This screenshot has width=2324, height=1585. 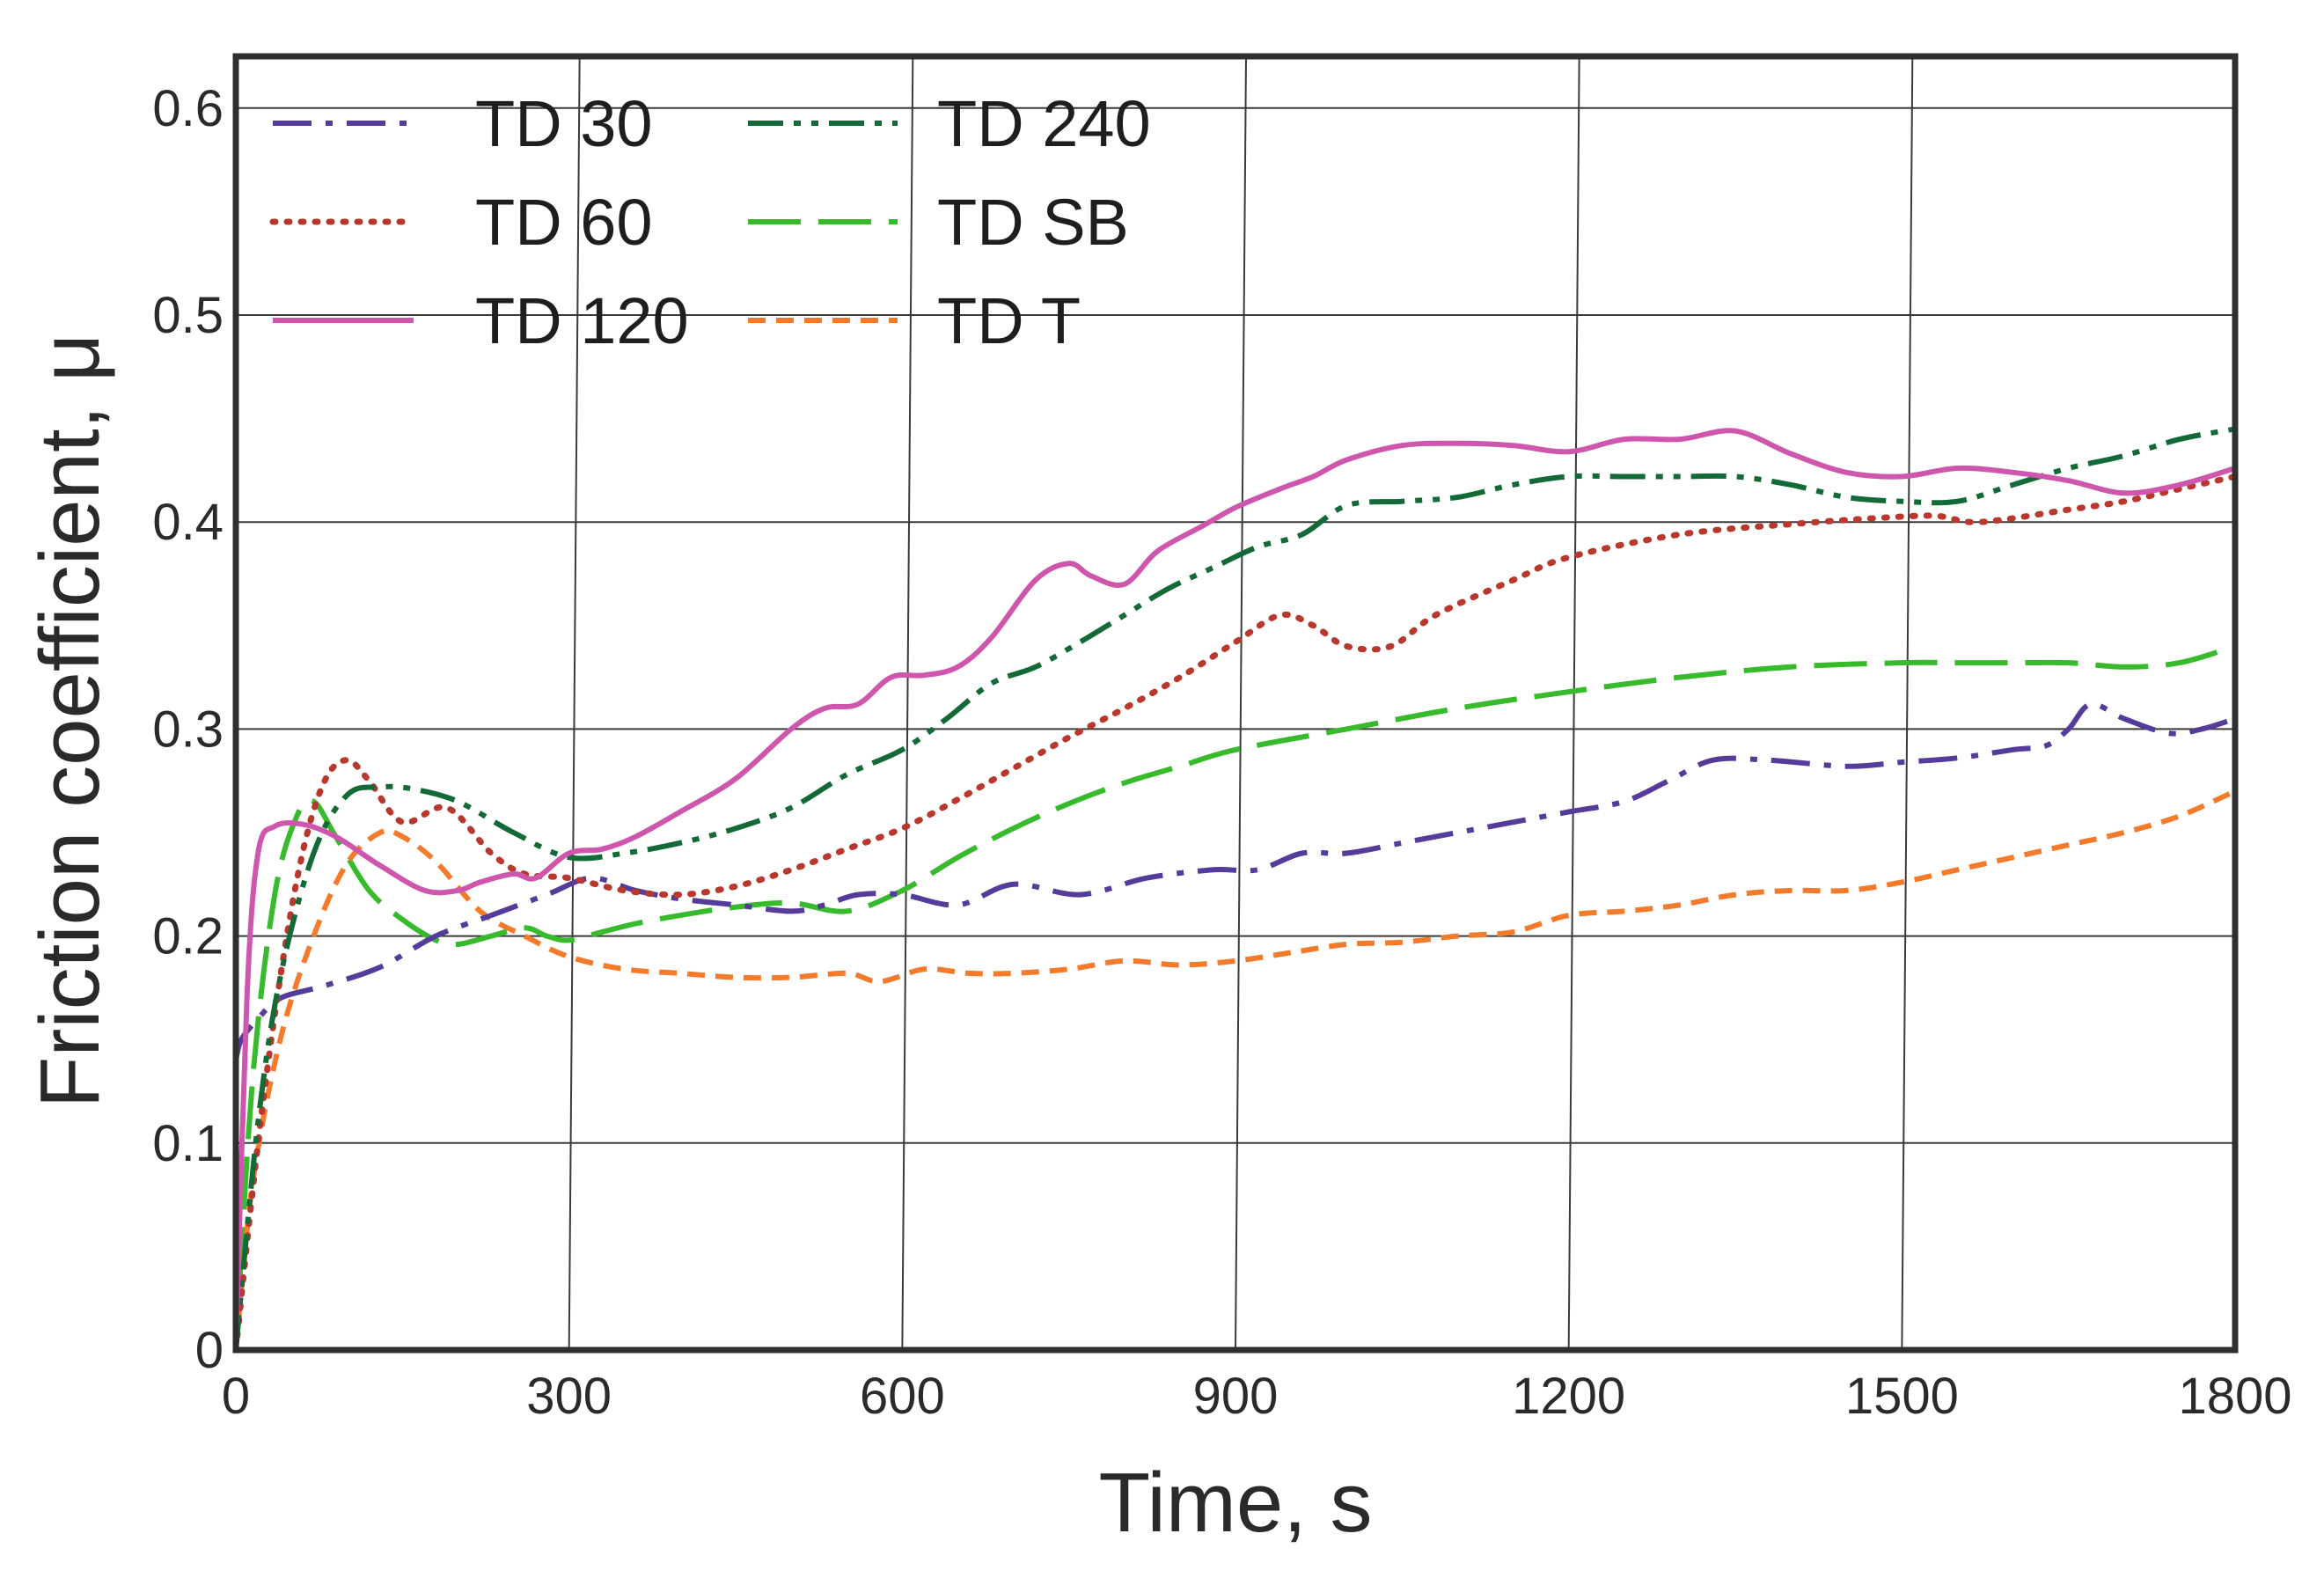 What do you see at coordinates (564, 222) in the screenshot?
I see `legend-label: TD 60` at bounding box center [564, 222].